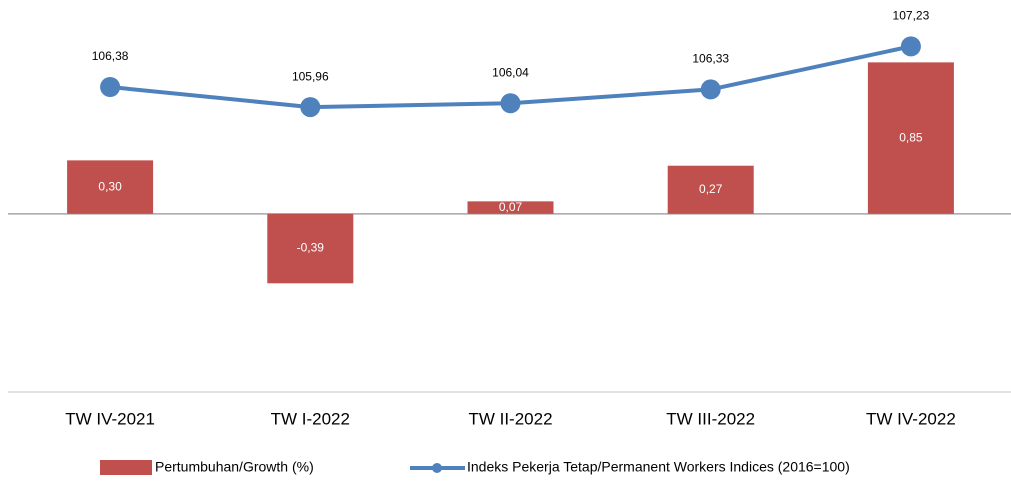 This screenshot has width=1011, height=481. Describe the element at coordinates (710, 59) in the screenshot. I see `point-label: 106,33` at that location.